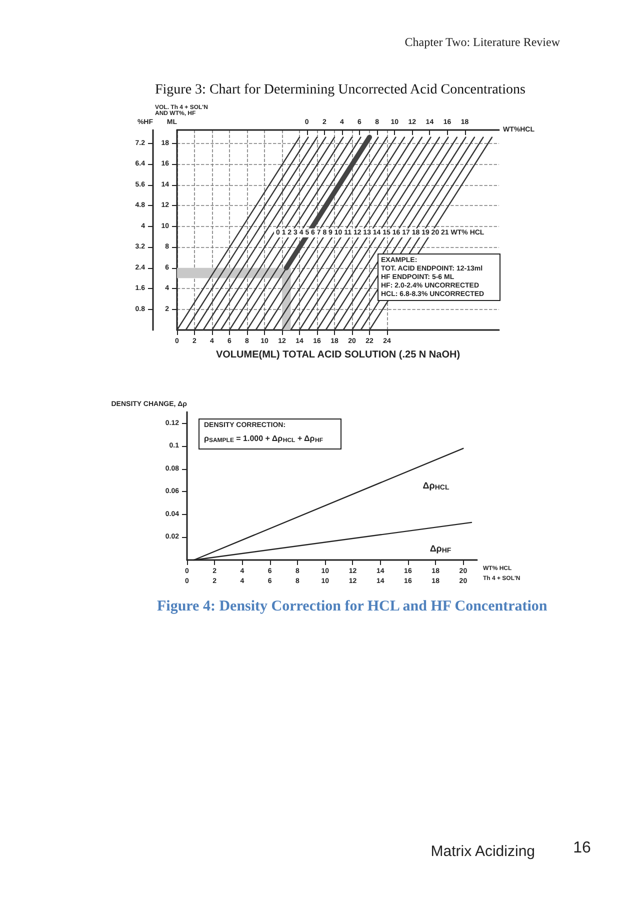 This screenshot has width=638, height=902. I want to click on text: Matrix Acidizing, so click(482, 851).